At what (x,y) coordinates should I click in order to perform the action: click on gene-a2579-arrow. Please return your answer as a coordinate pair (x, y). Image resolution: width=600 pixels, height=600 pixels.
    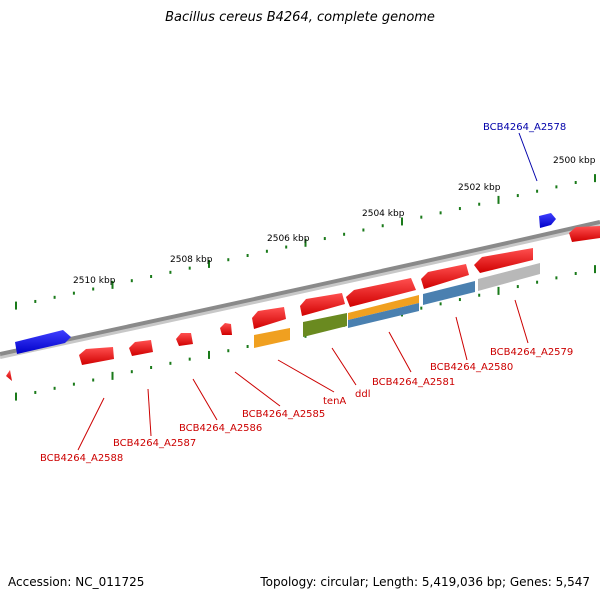
    Looking at the image, I should click on (503, 260).